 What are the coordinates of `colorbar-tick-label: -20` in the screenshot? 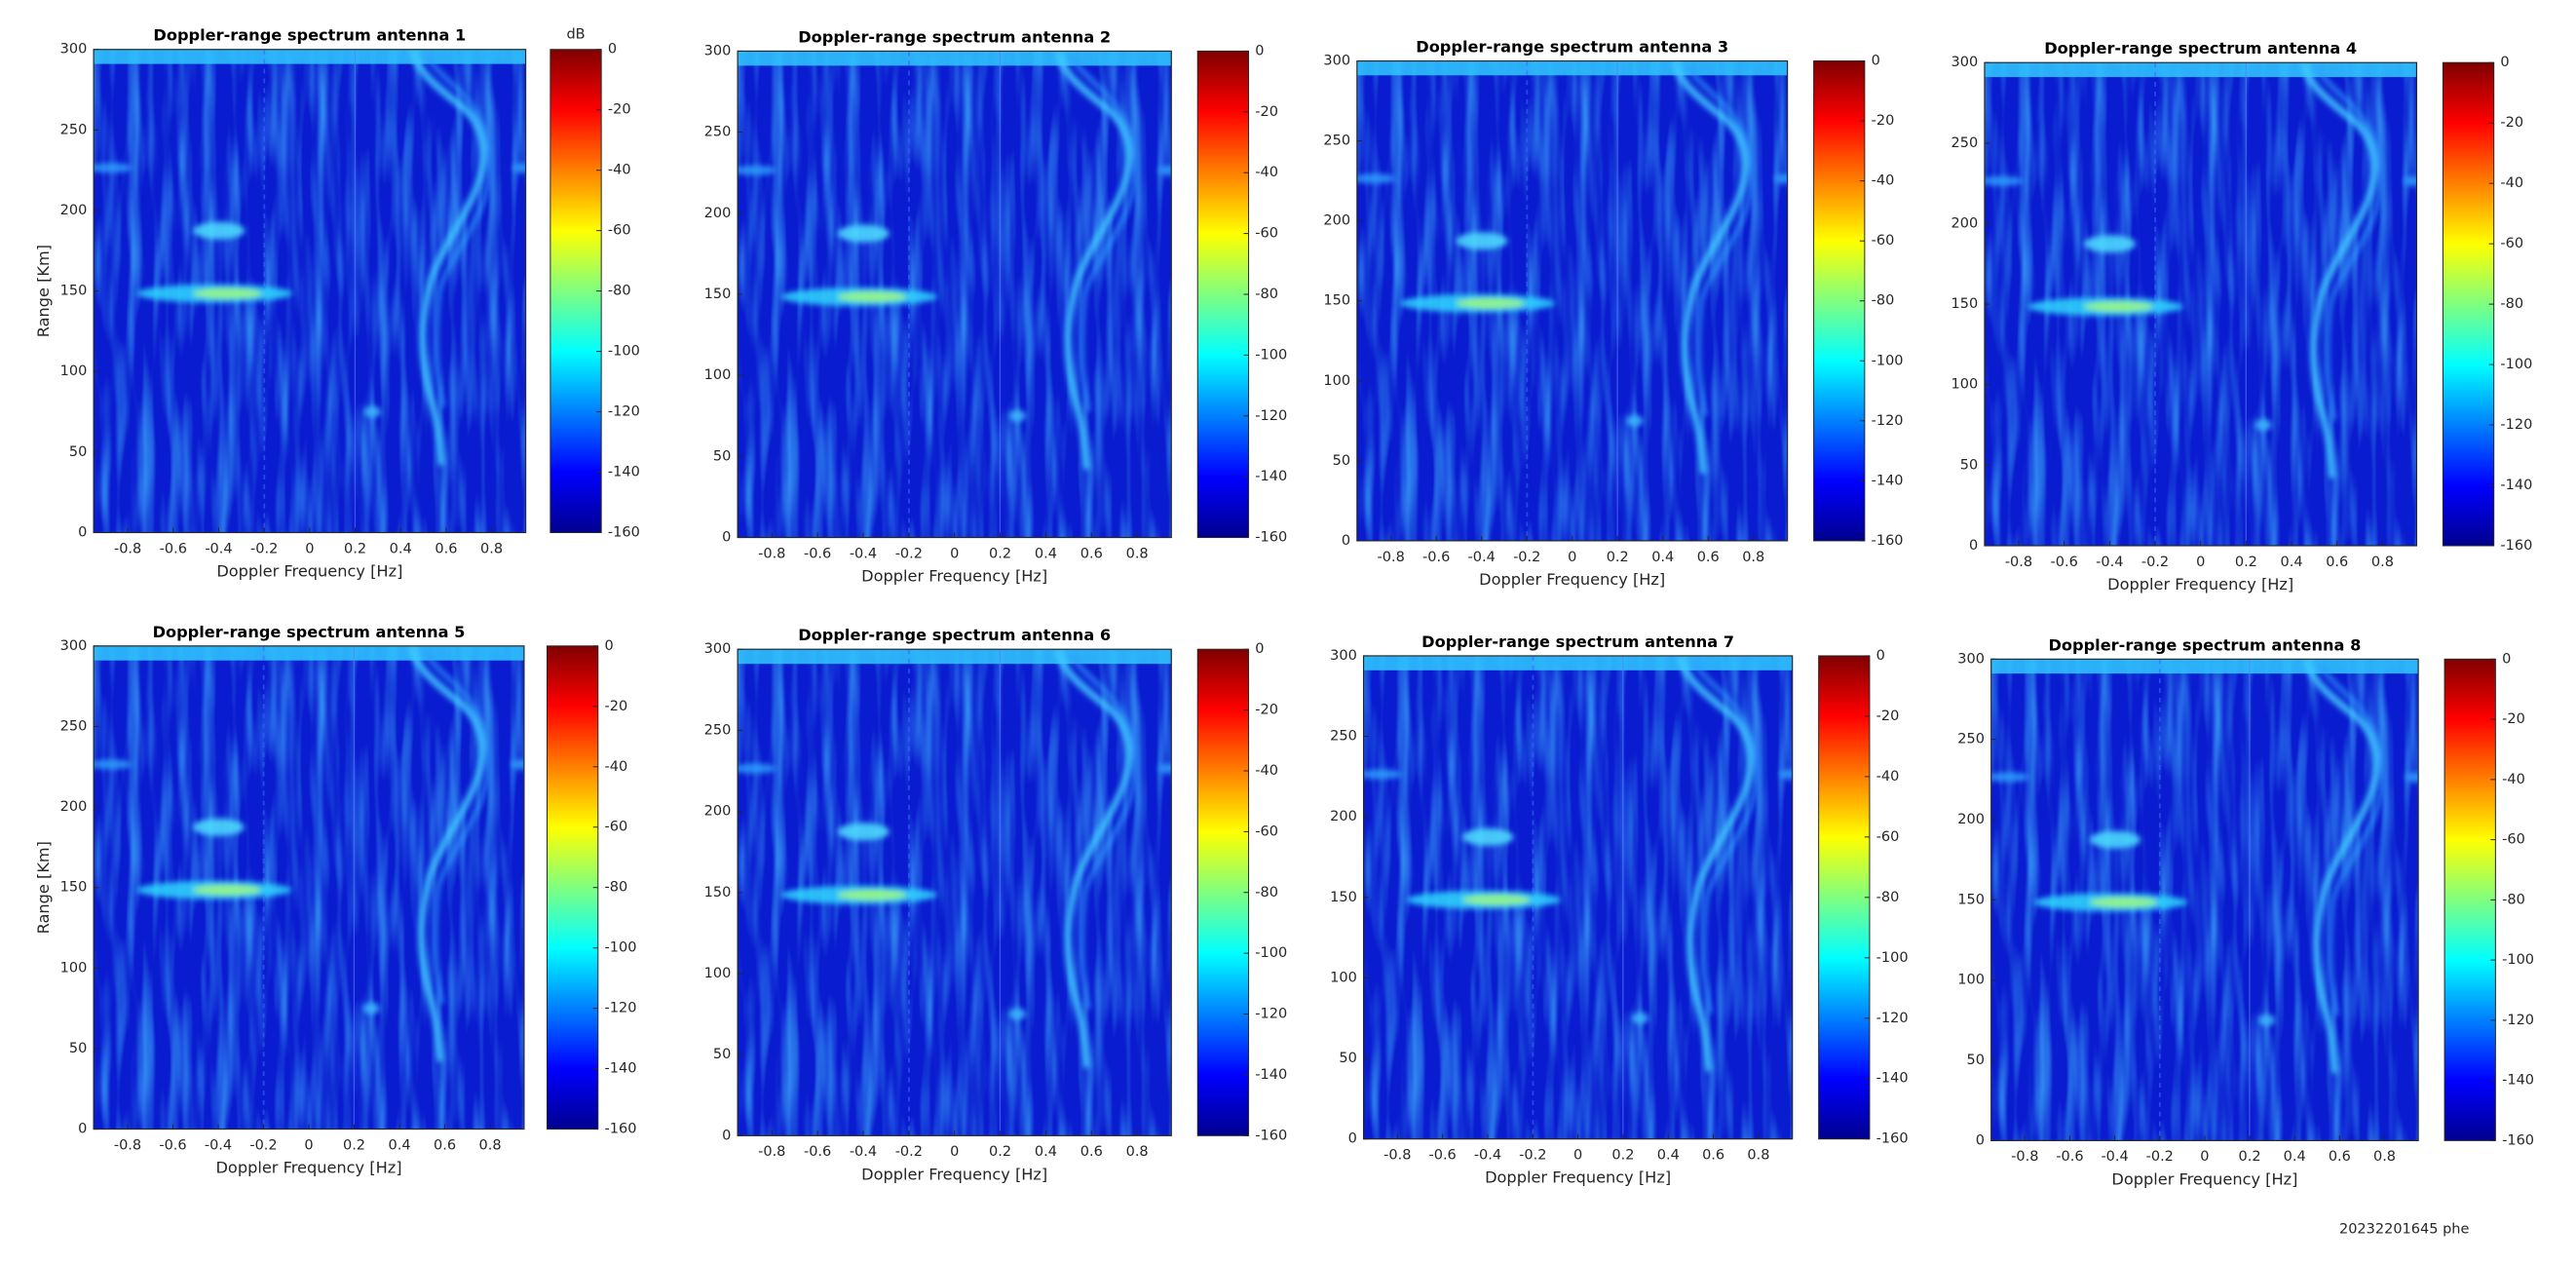 It's located at (1266, 112).